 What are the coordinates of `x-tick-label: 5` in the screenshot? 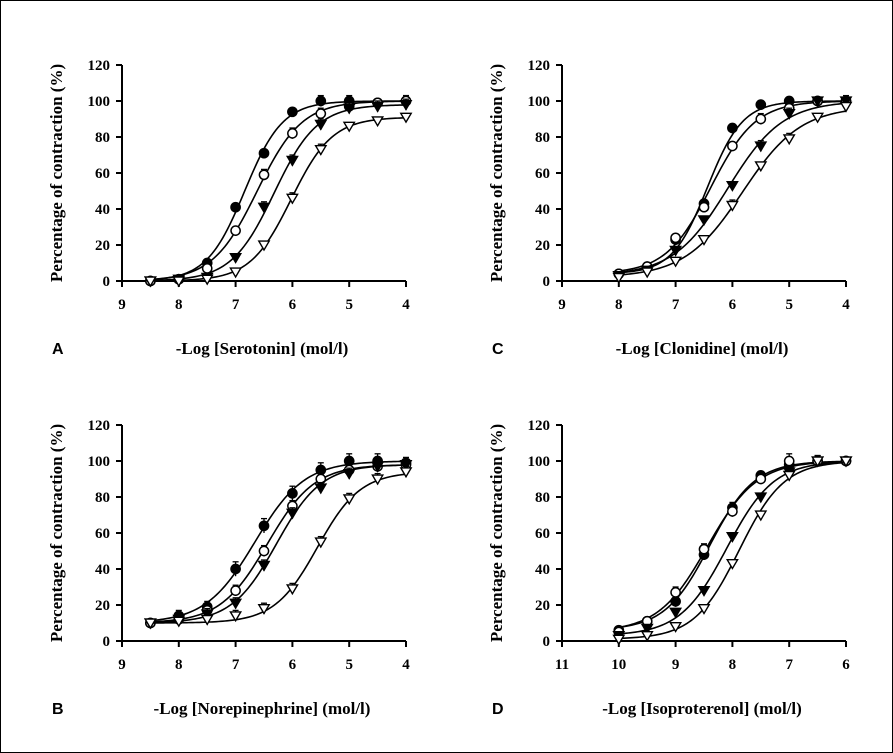 It's located at (789, 305).